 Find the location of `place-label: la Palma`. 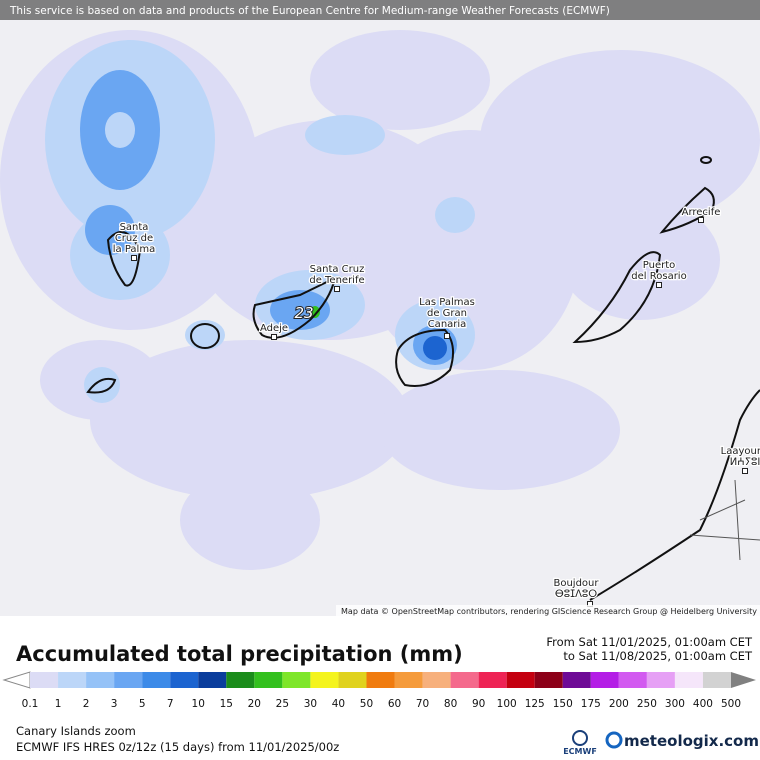

place-label: la Palma is located at coordinates (134, 249).